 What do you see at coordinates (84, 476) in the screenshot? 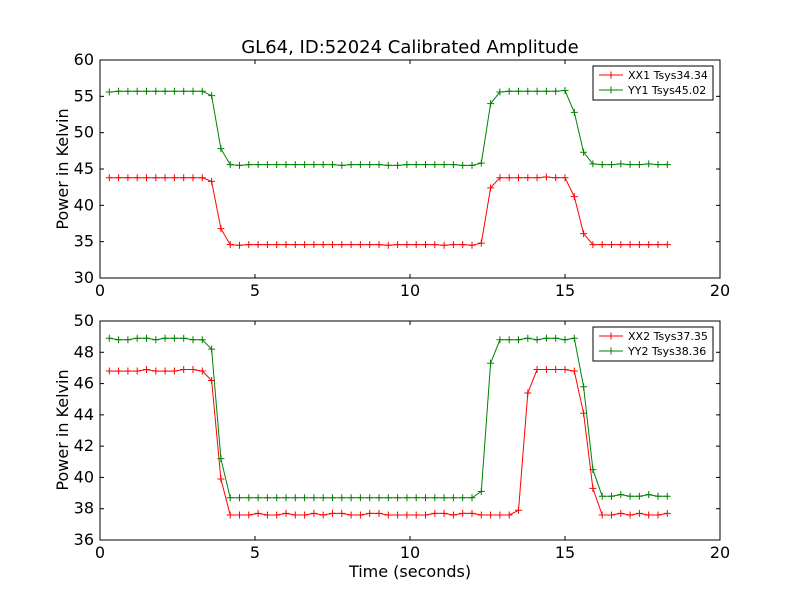
I see `bottom-y-tick-label: 40` at bounding box center [84, 476].